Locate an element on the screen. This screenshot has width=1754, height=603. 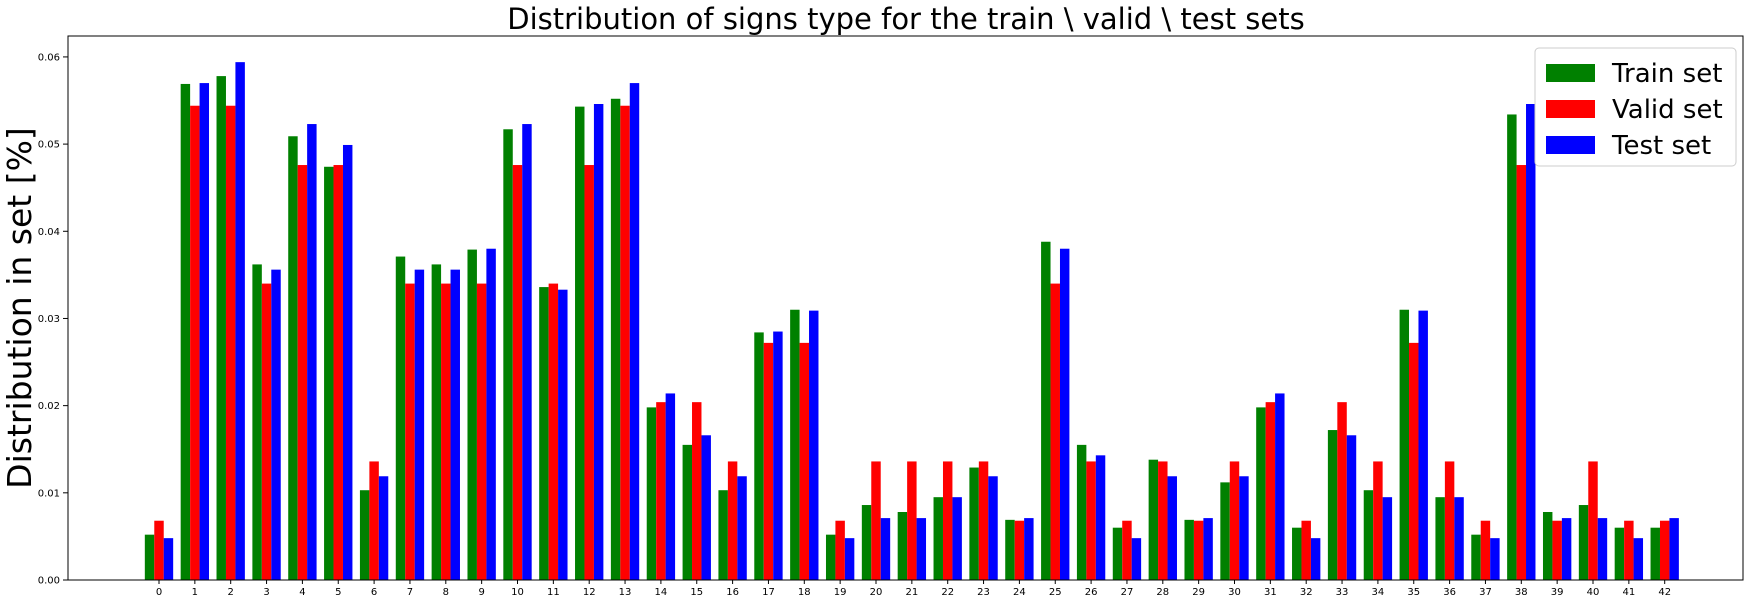
x-tick-label: 34 is located at coordinates (1378, 592).